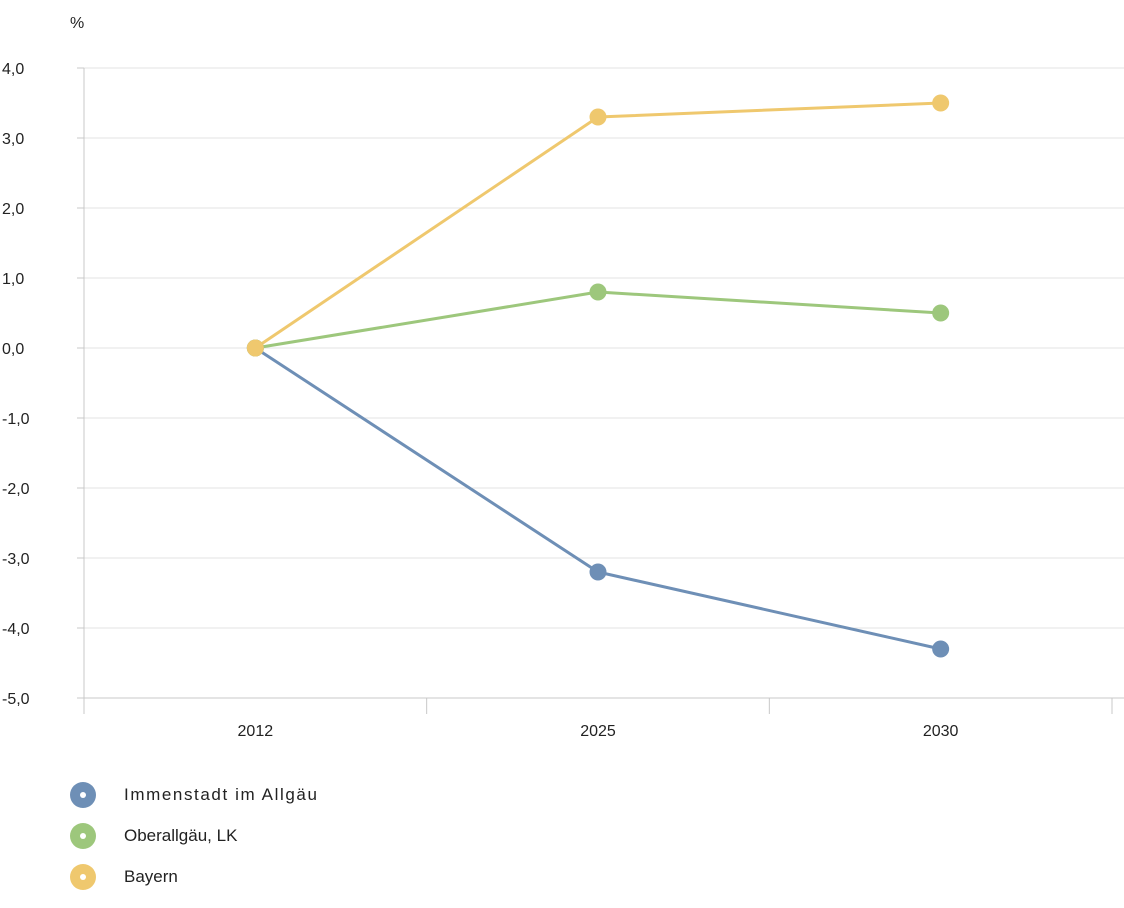 This screenshot has height=908, width=1124. What do you see at coordinates (16, 384) in the screenshot?
I see `y-tick-labels: 4,0 3,0 2,0 1,0 0,0 -1,0 -2,0 -3,0 -4,0 -5,0` at bounding box center [16, 384].